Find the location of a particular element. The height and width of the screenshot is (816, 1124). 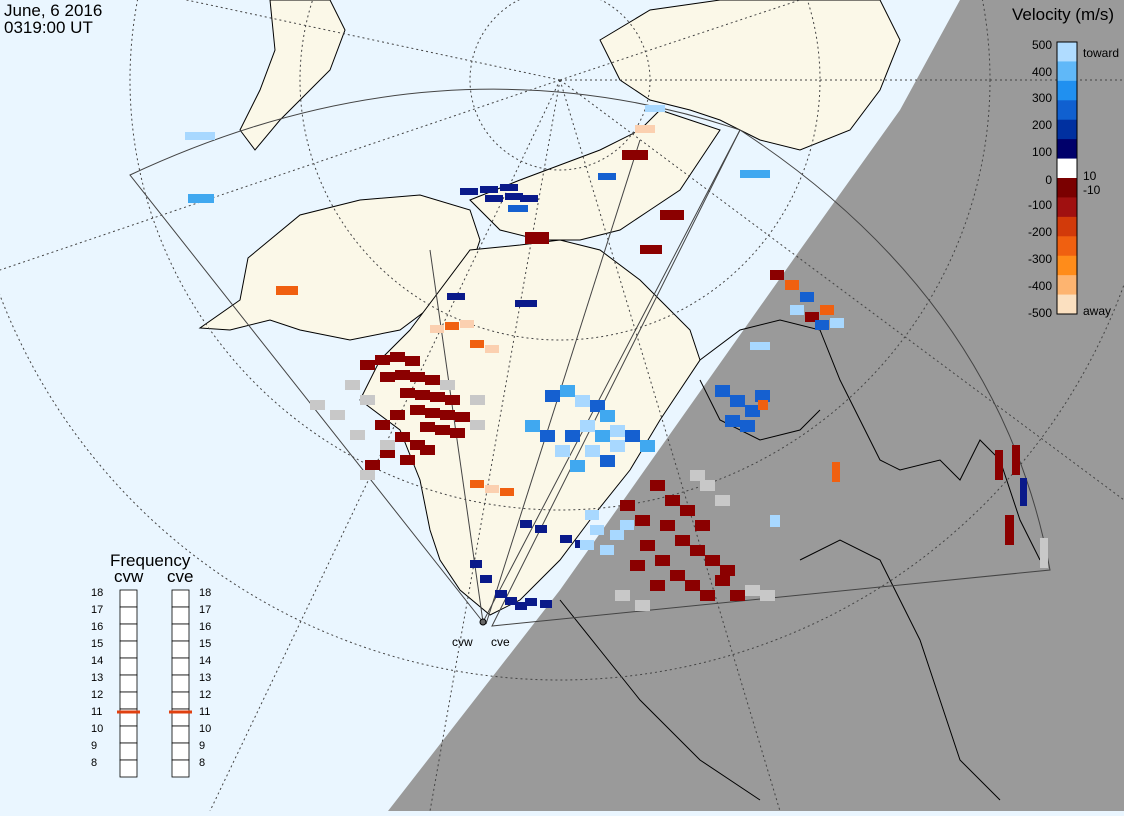

frequency-tick-label: 12 is located at coordinates (205, 695).